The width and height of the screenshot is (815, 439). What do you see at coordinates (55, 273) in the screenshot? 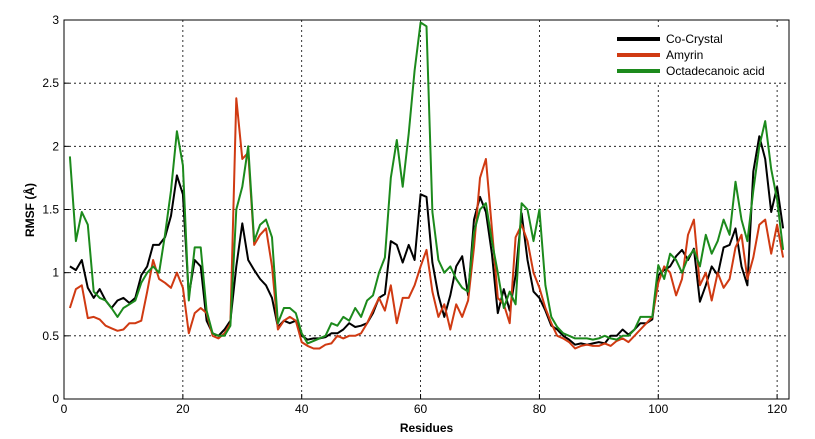
I see `y-tick-label: 1` at bounding box center [55, 273].